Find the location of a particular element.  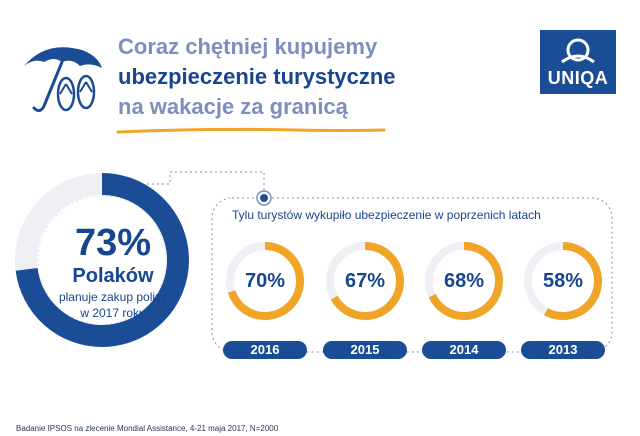

main-donut-chart is located at coordinates (102, 260).